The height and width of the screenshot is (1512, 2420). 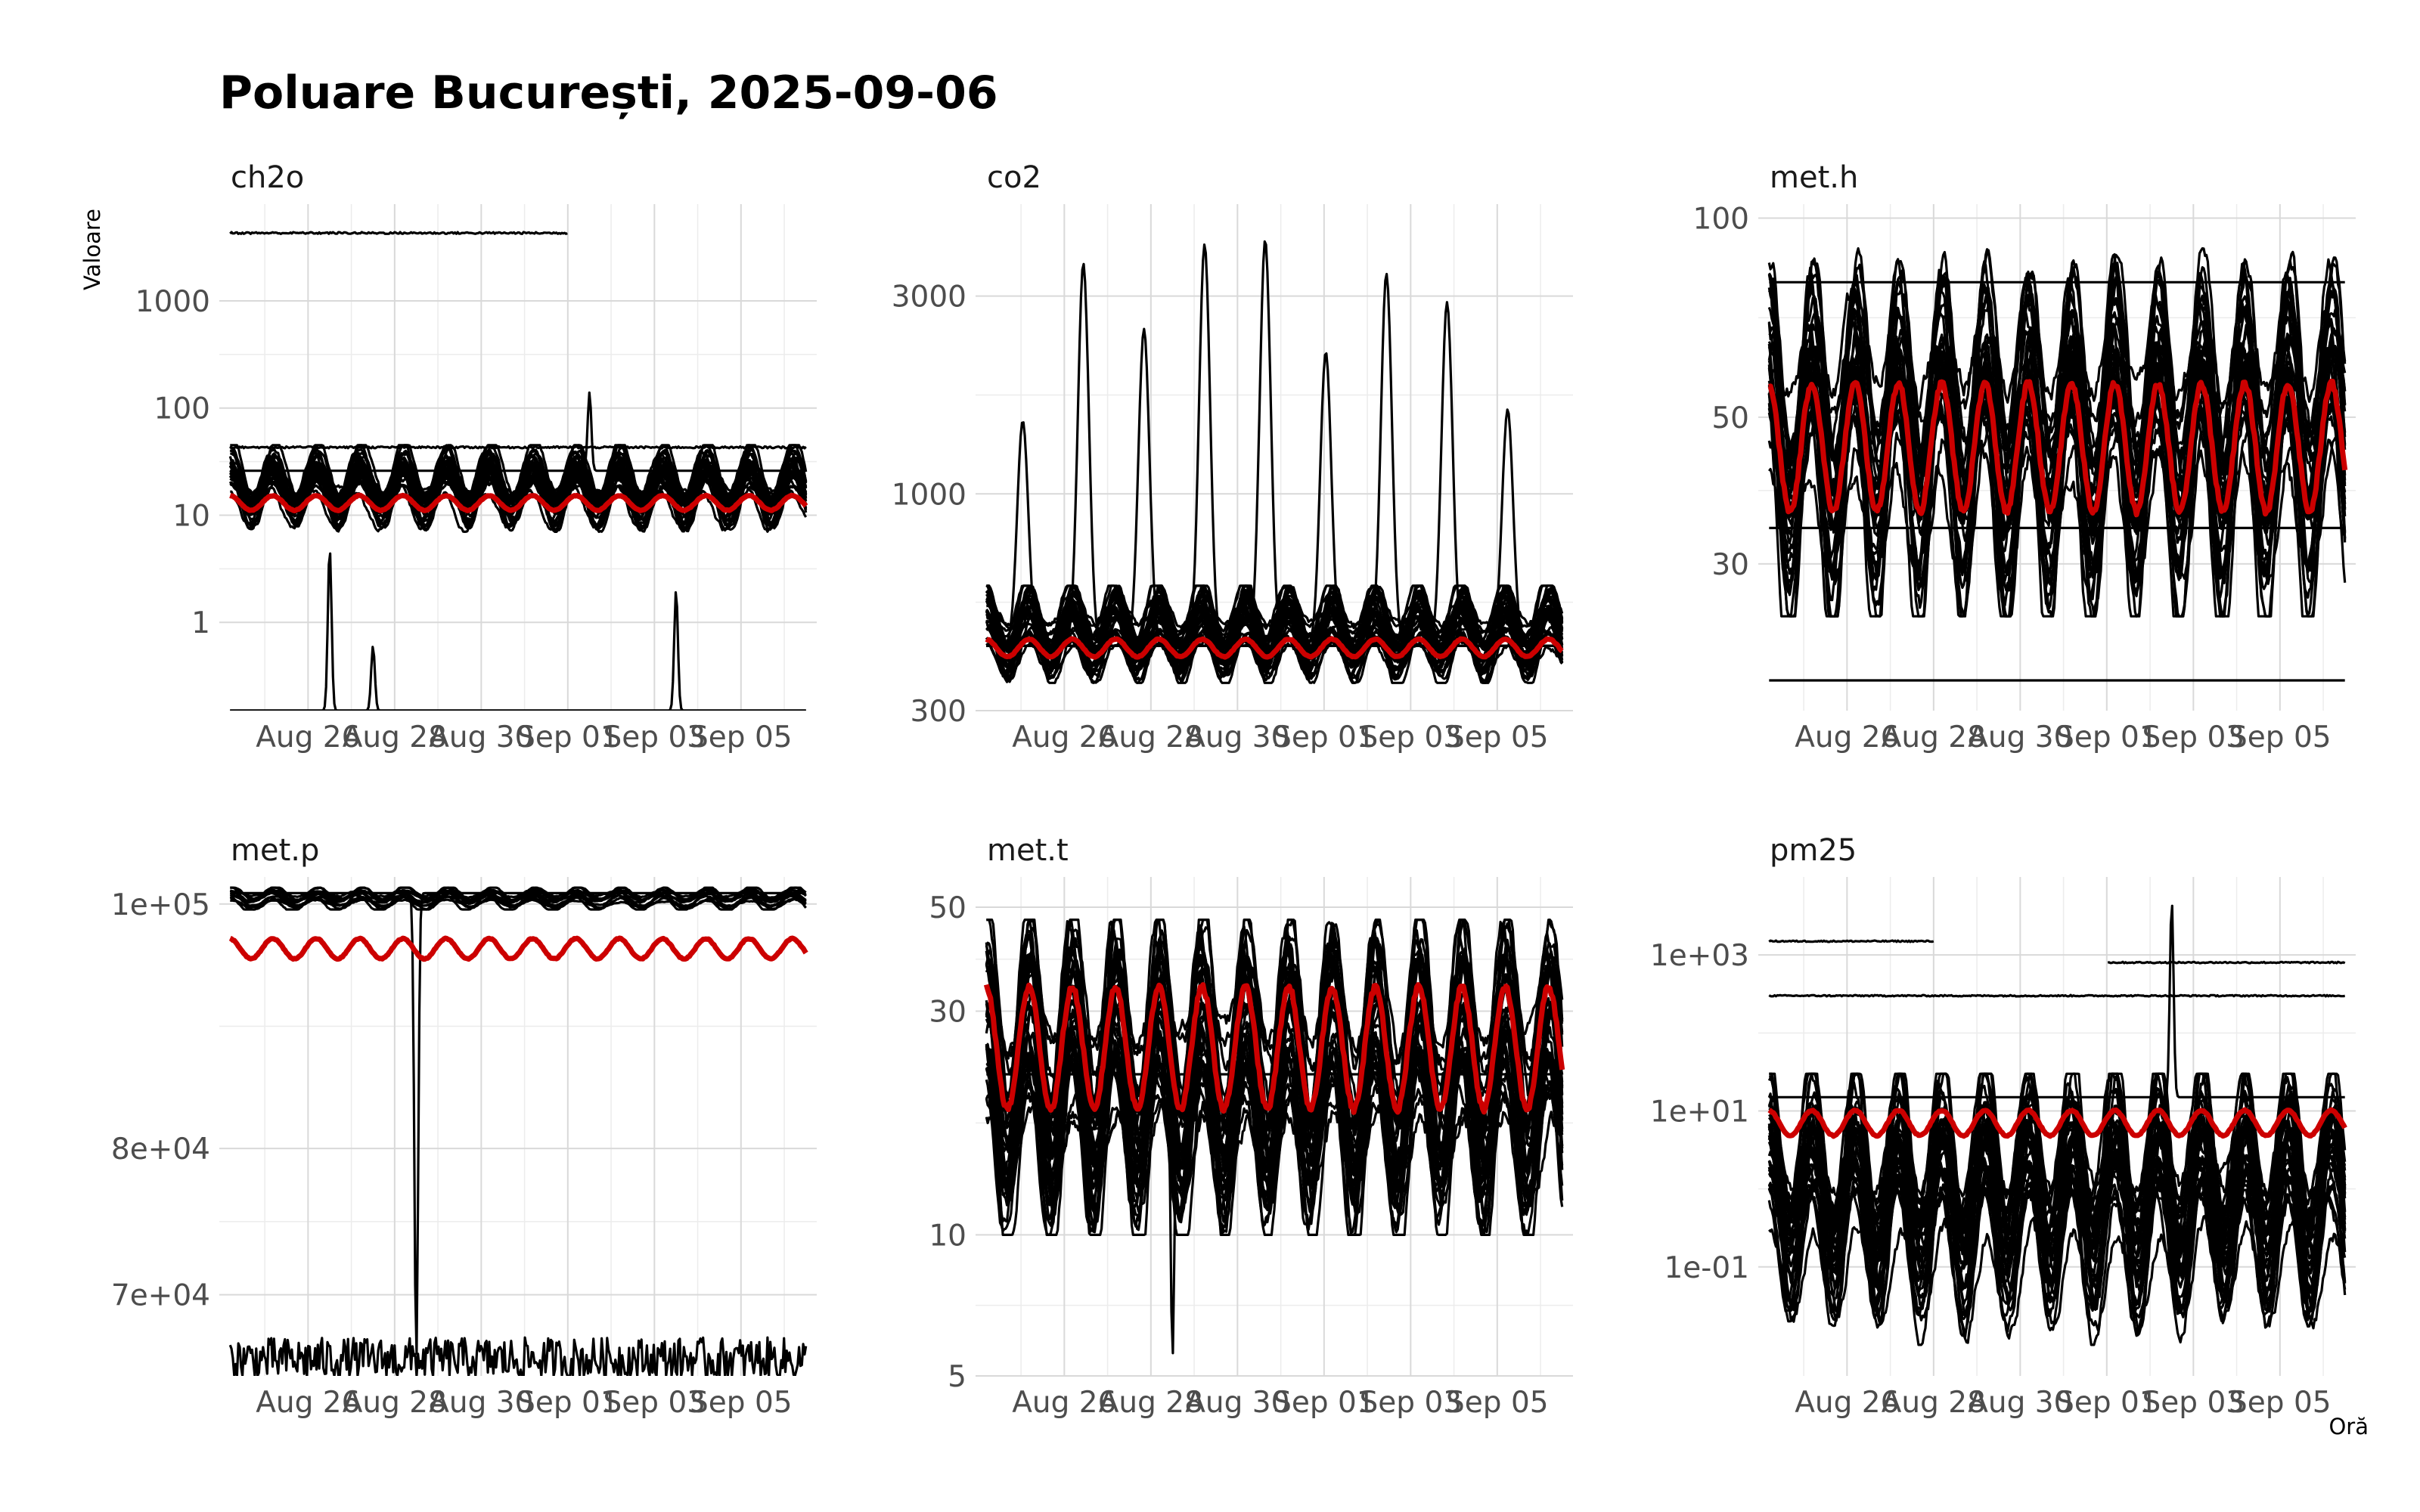 I want to click on y-tick-label: 1e+03, so click(x=1699, y=956).